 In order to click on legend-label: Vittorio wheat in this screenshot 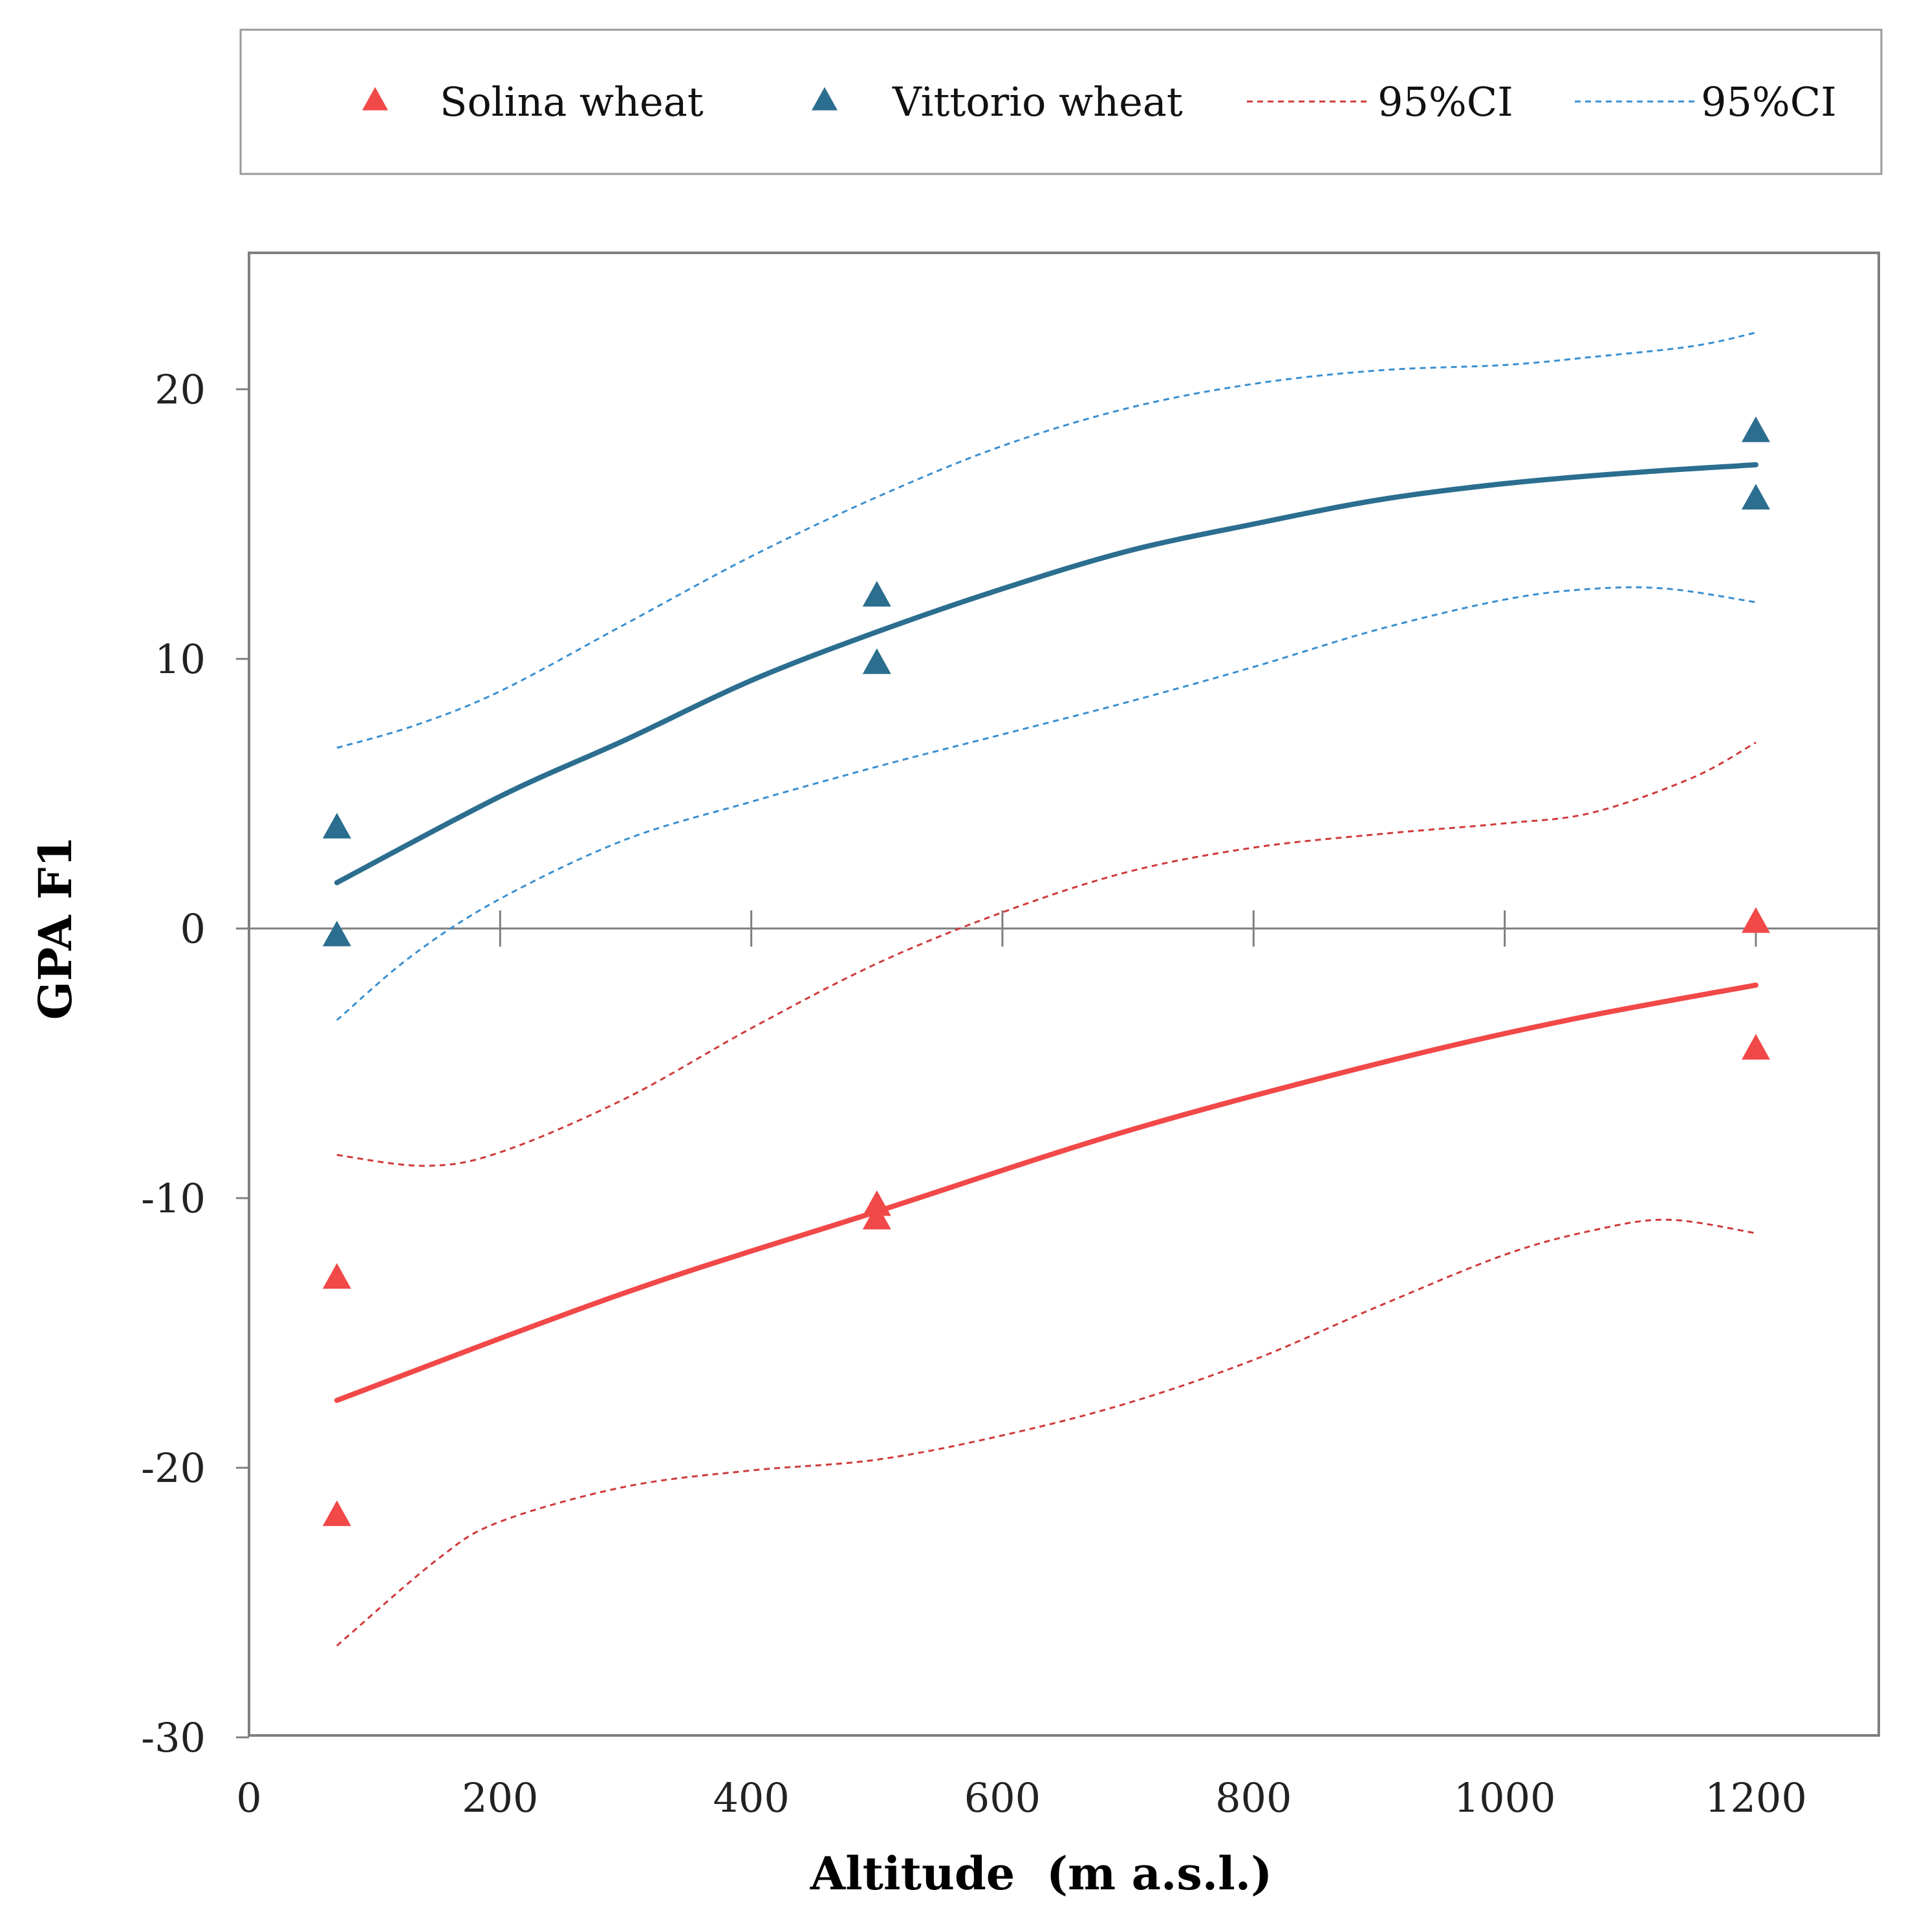, I will do `click(1037, 102)`.